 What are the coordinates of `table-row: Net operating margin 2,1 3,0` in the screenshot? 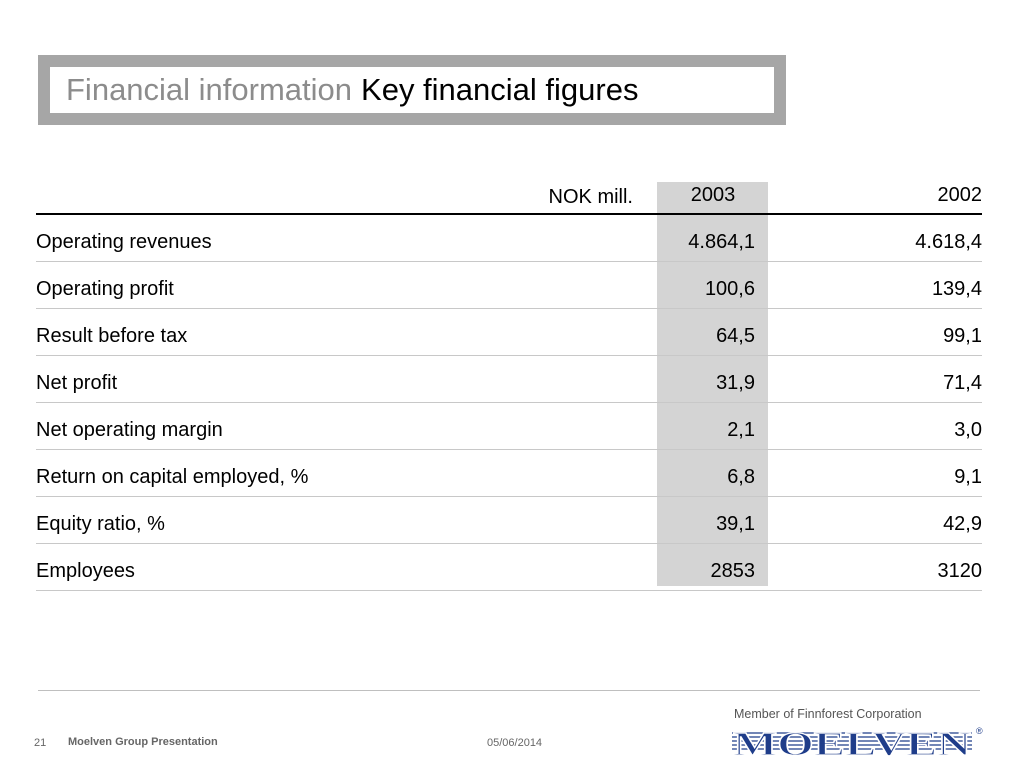 It's located at (509, 426).